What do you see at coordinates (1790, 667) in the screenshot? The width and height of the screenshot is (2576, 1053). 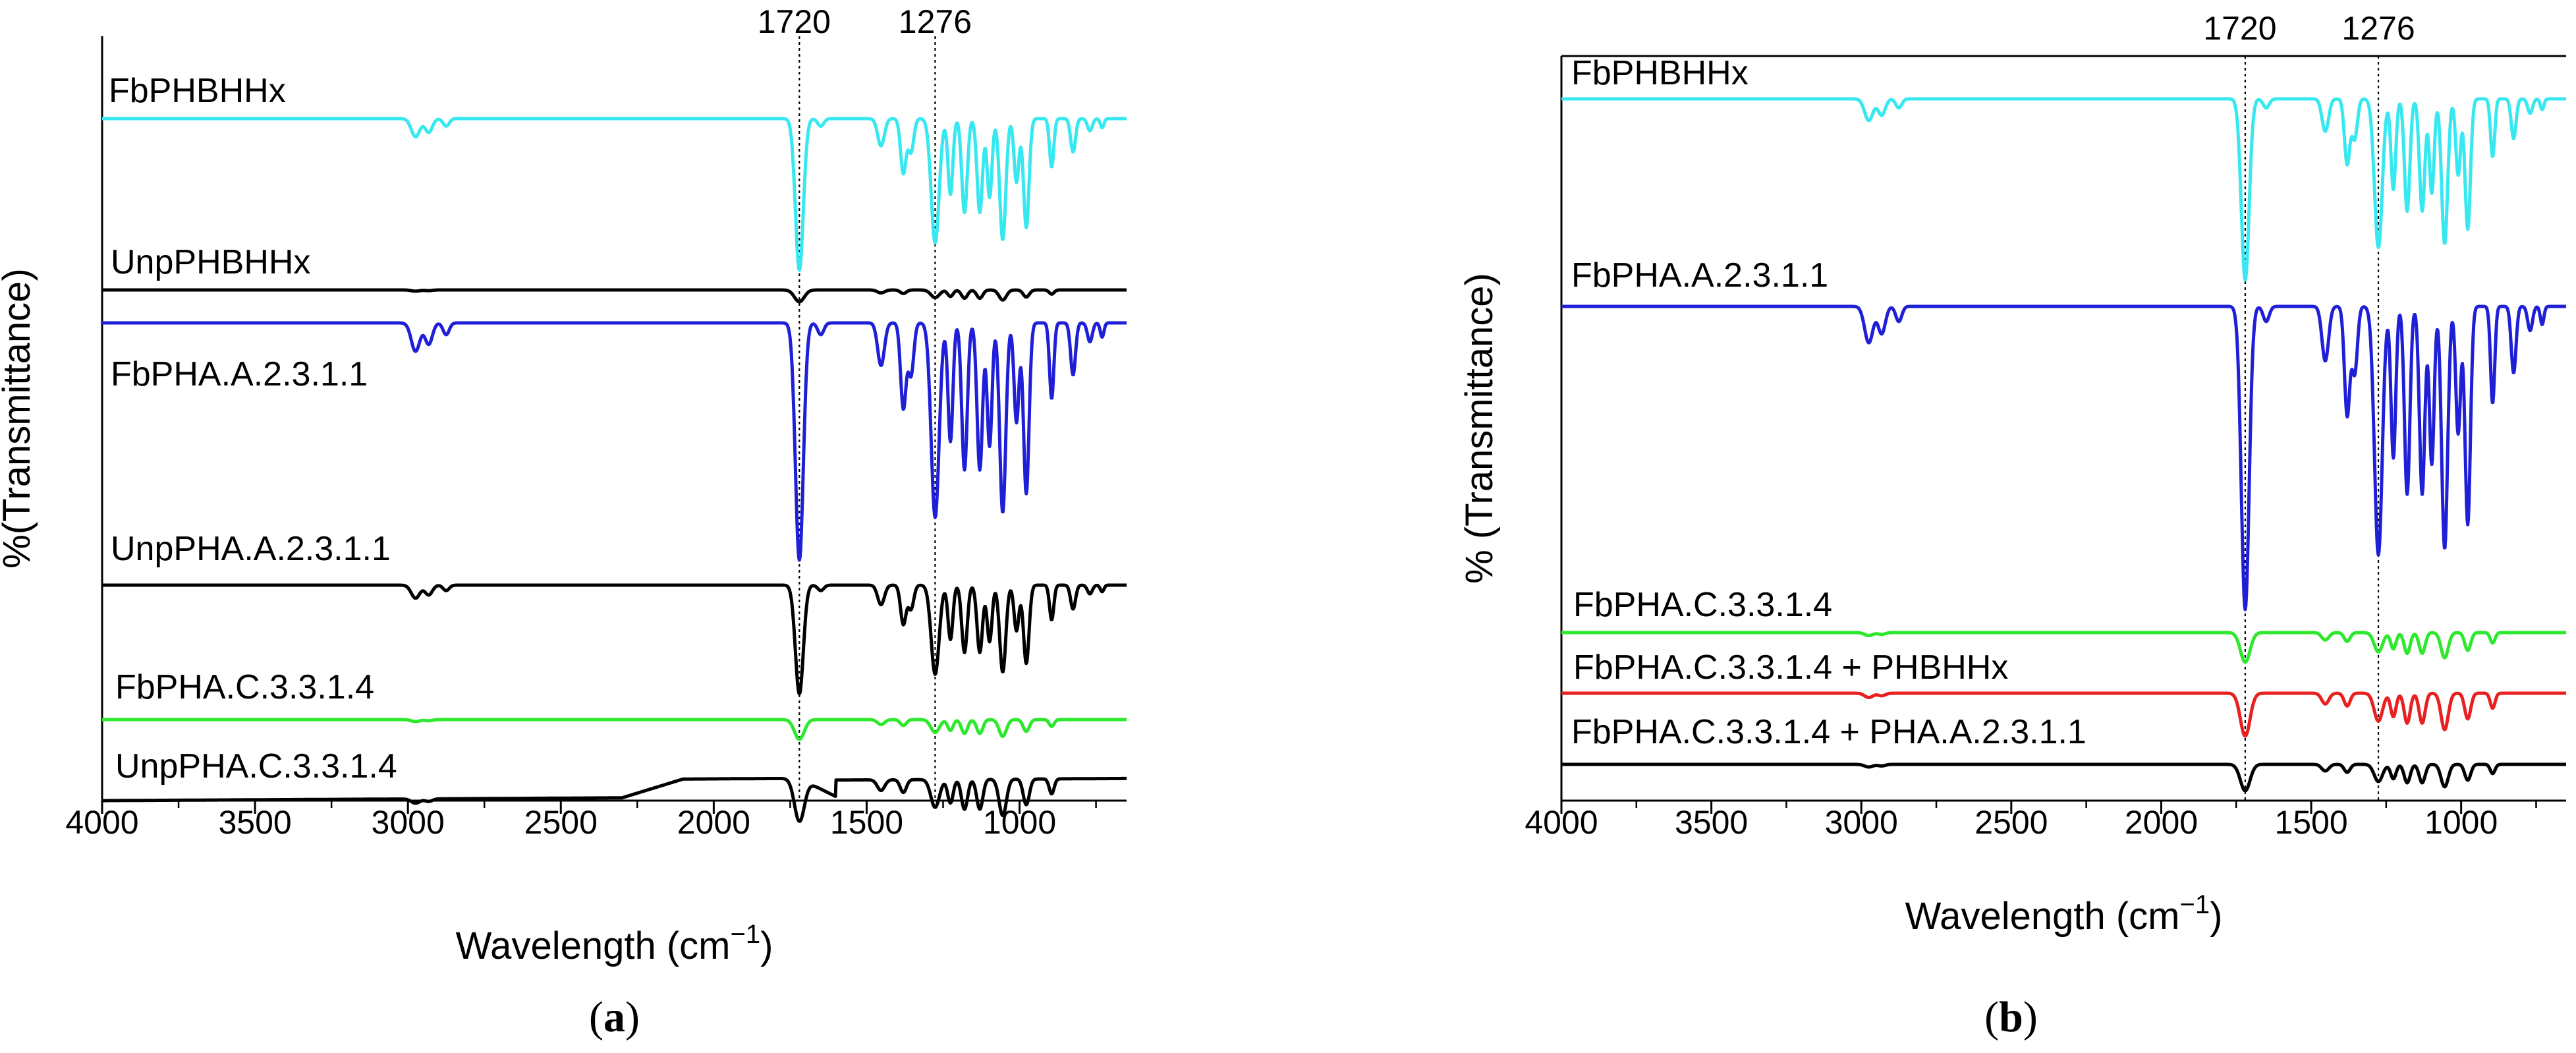 I see `series-label-3: FbPHA.C.3.3.1.4 + PHBHHx` at bounding box center [1790, 667].